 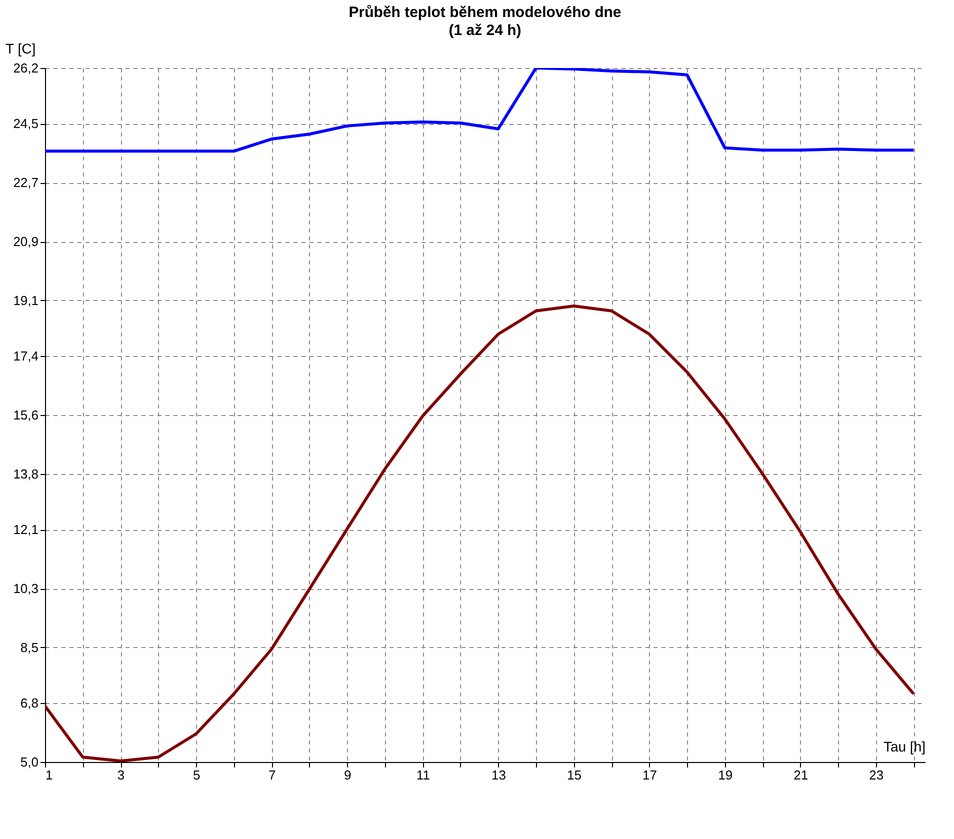 What do you see at coordinates (574, 775) in the screenshot?
I see `x-tick-label: 15` at bounding box center [574, 775].